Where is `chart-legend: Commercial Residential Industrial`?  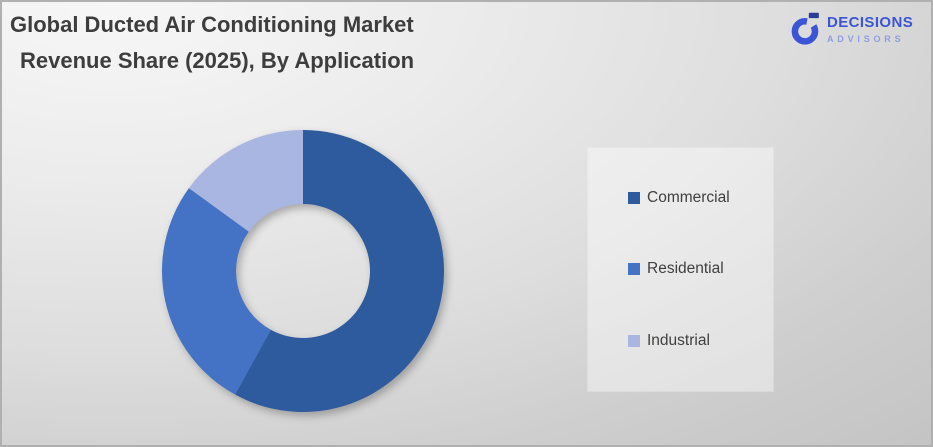 chart-legend: Commercial Residential Industrial is located at coordinates (680, 269).